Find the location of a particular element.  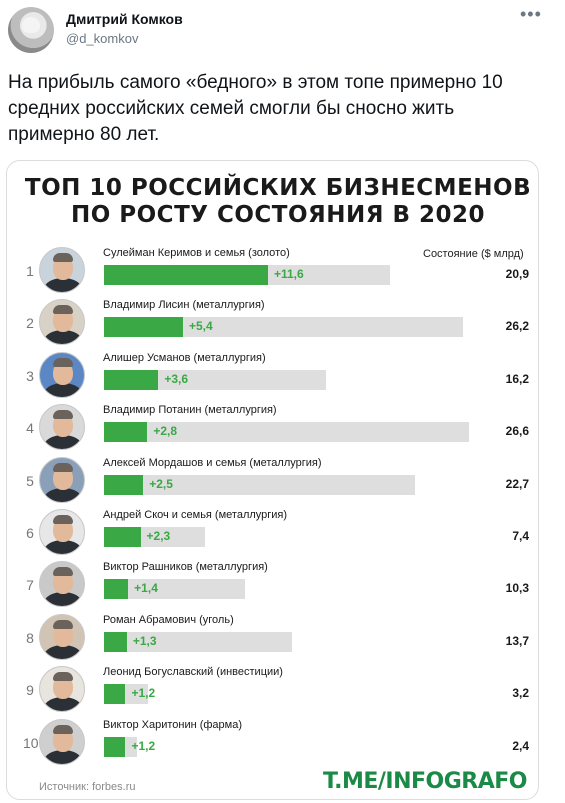

tweet-header: Дмитрий Комков @d_komkov ••• is located at coordinates (282, 30).